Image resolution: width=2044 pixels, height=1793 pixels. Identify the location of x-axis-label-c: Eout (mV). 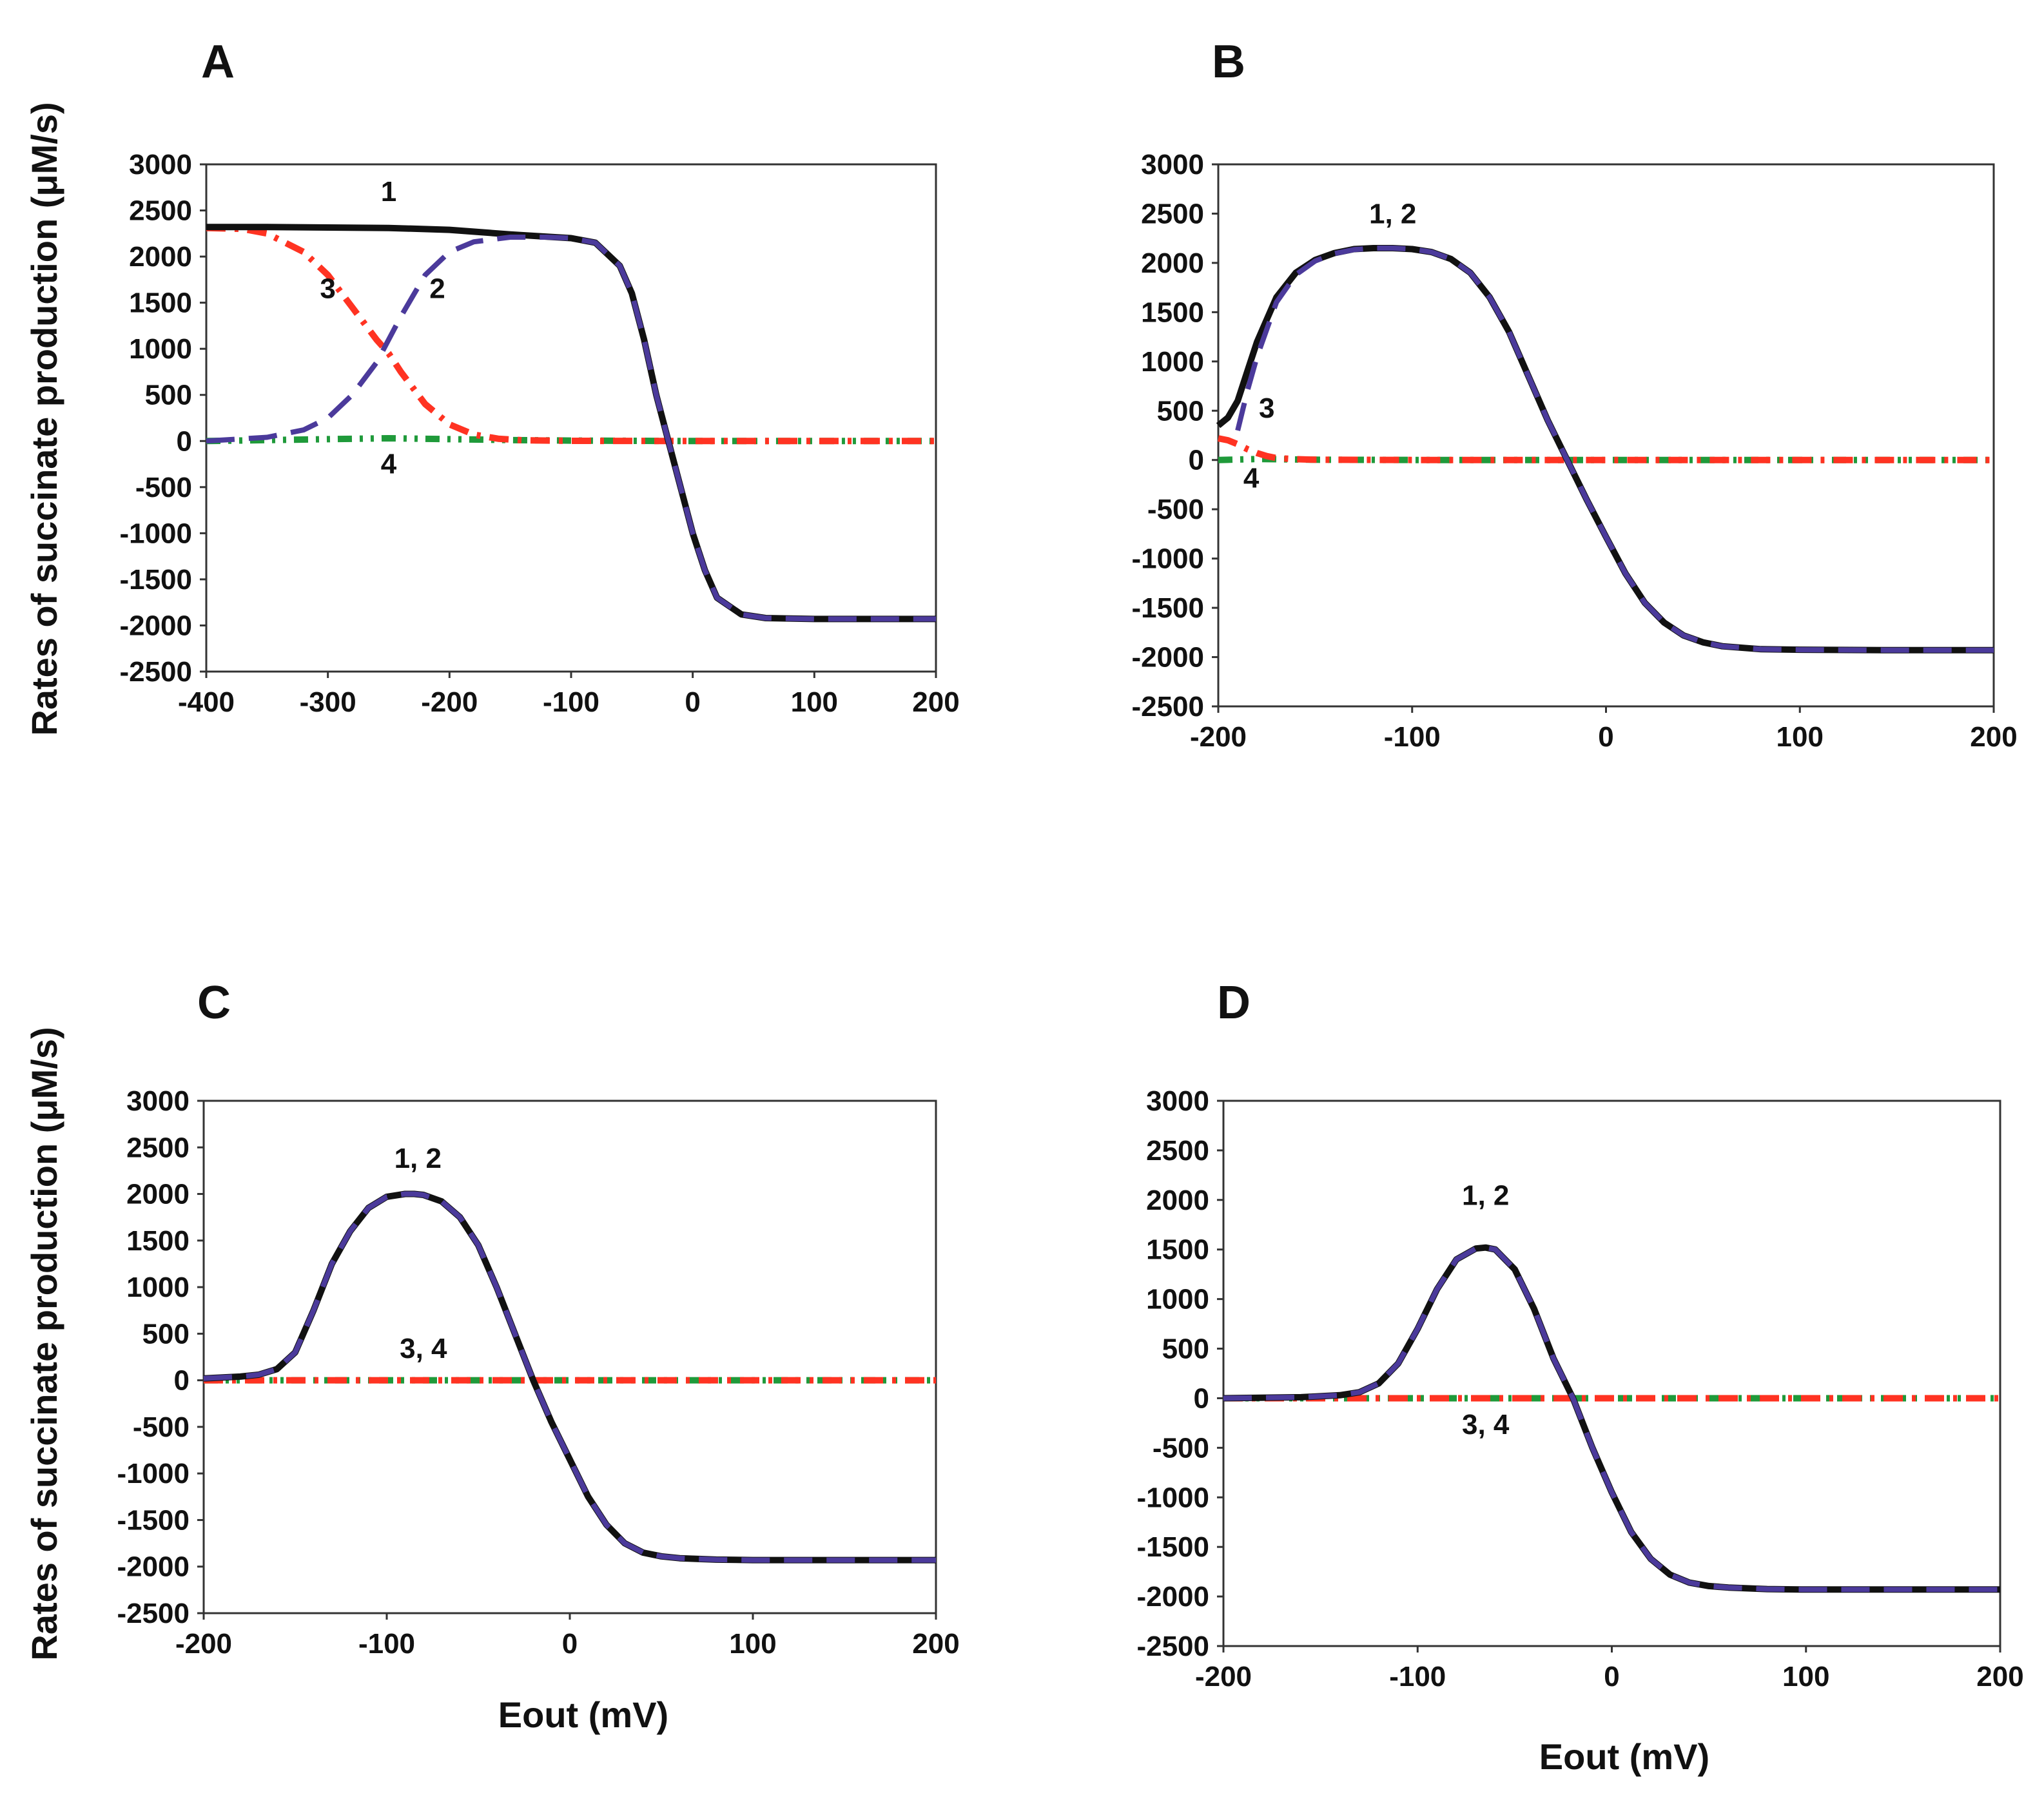
(583, 1714).